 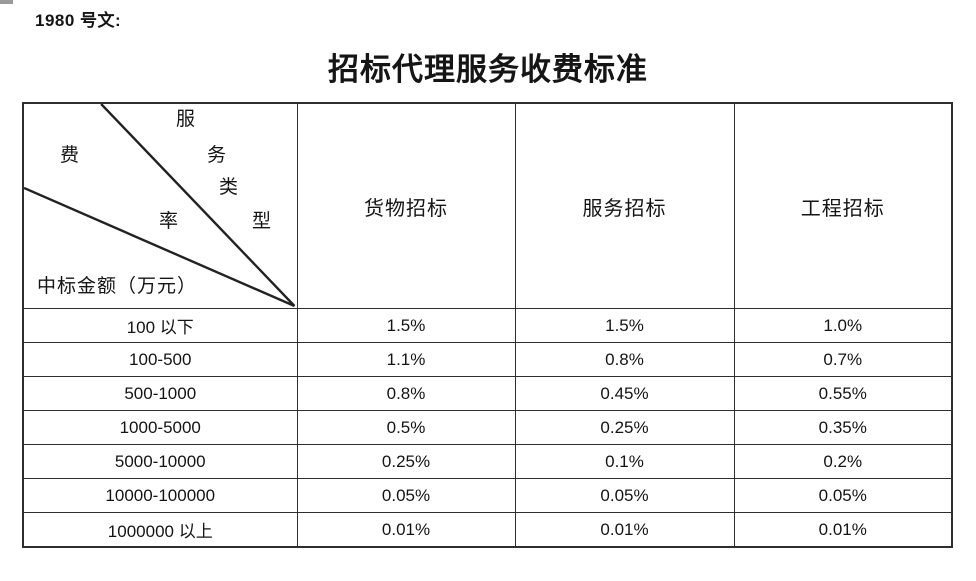 What do you see at coordinates (624, 393) in the screenshot?
I see `rate-cell: 0.45%` at bounding box center [624, 393].